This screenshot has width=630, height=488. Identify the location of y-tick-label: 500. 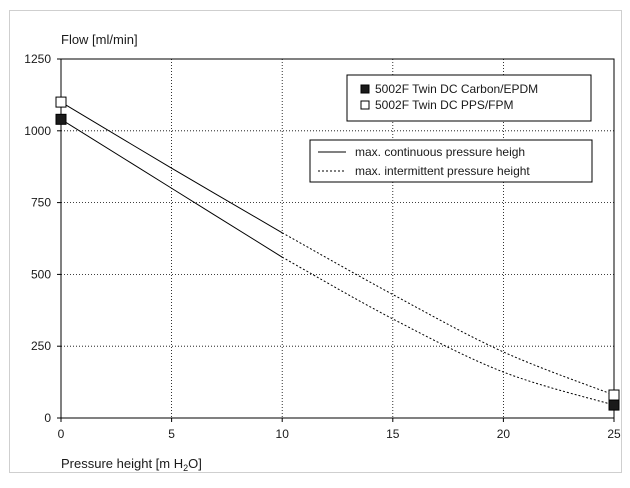
(41, 274).